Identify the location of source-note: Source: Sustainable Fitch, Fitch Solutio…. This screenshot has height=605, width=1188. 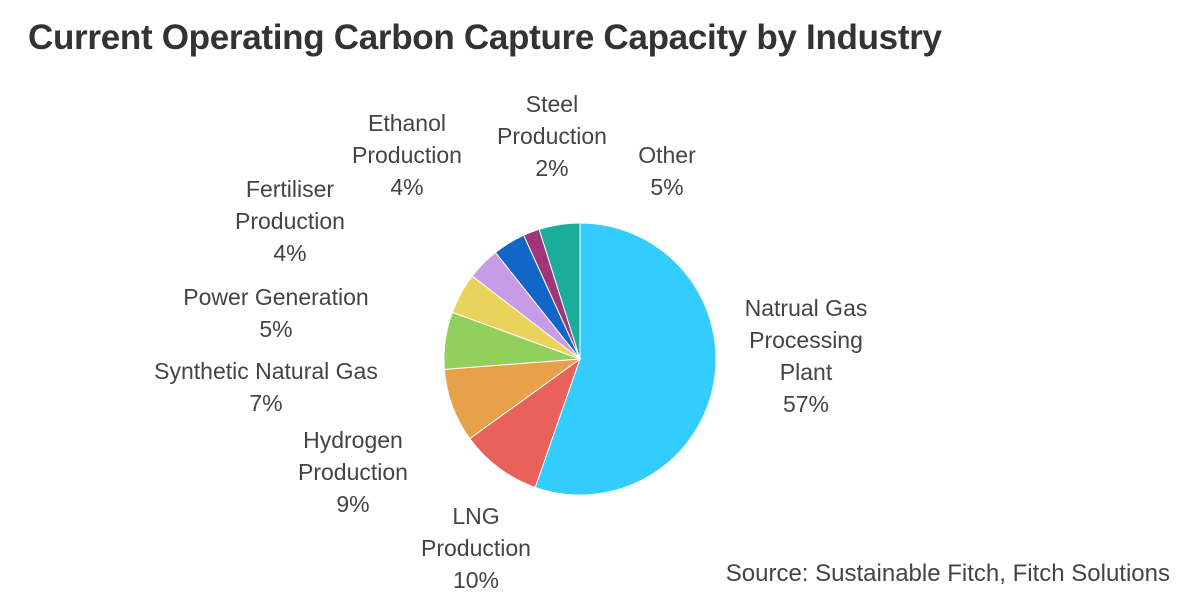
(947, 573).